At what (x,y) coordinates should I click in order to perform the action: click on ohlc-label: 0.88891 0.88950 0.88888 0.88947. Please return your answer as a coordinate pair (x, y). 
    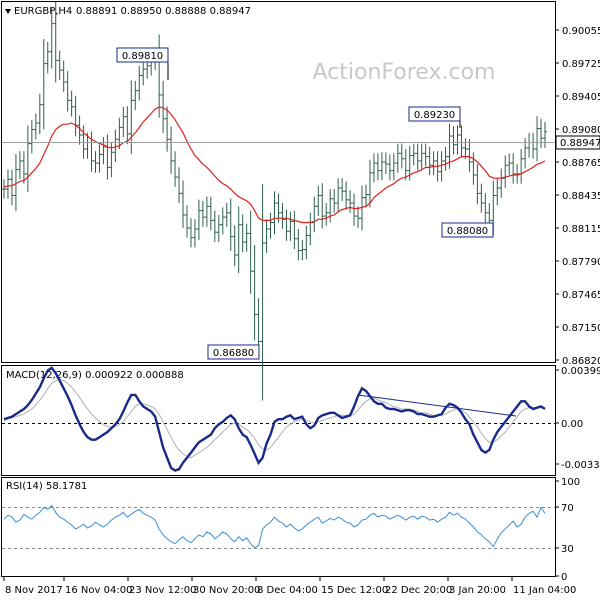
    Looking at the image, I should click on (163, 11).